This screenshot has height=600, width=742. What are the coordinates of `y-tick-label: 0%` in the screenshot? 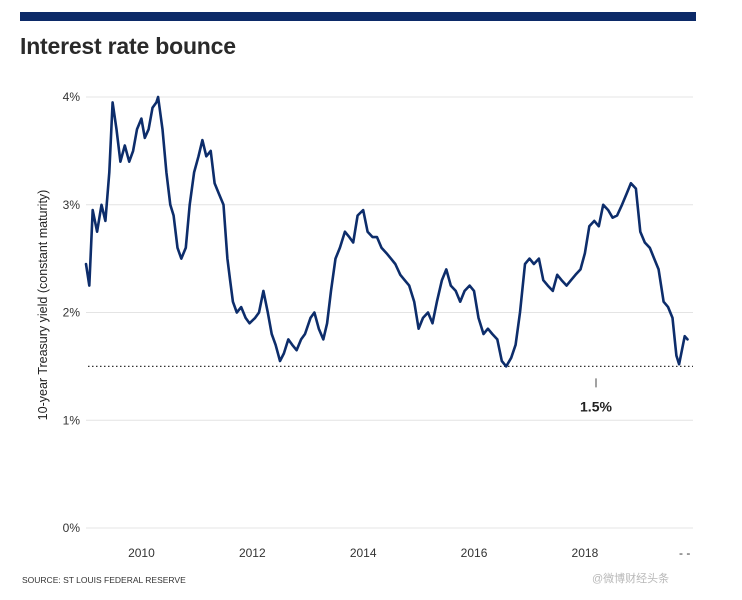 It's located at (72, 528).